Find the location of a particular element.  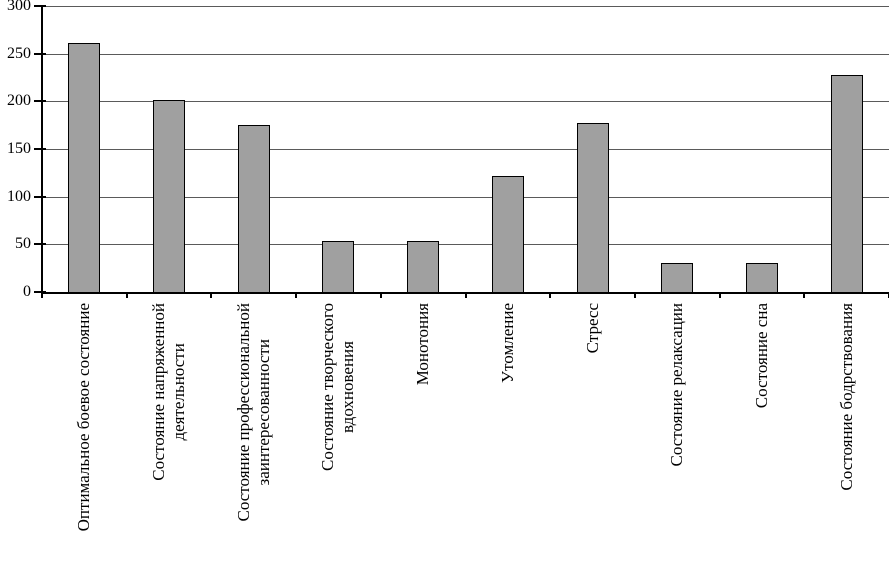

y-tick-label: 250 is located at coordinates (19, 53).